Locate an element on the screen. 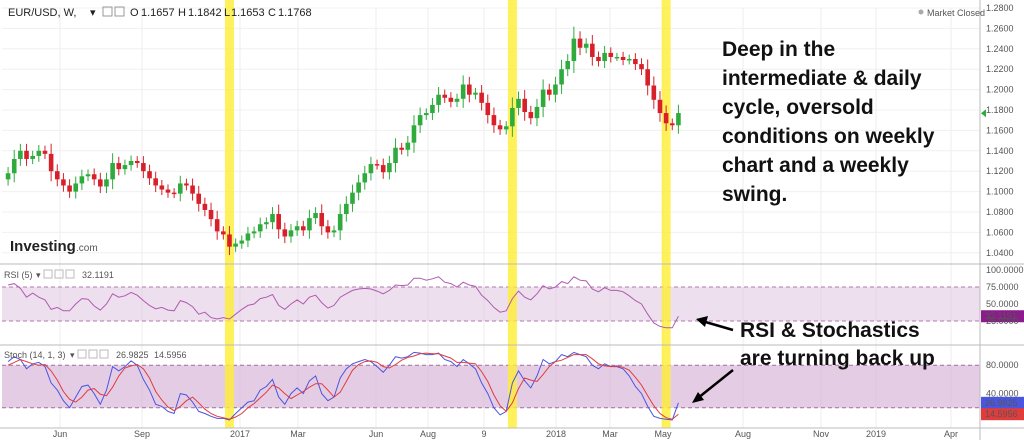 The image size is (1024, 440). stoch-title: Stoch (14, 1, 3) is located at coordinates (35, 355).